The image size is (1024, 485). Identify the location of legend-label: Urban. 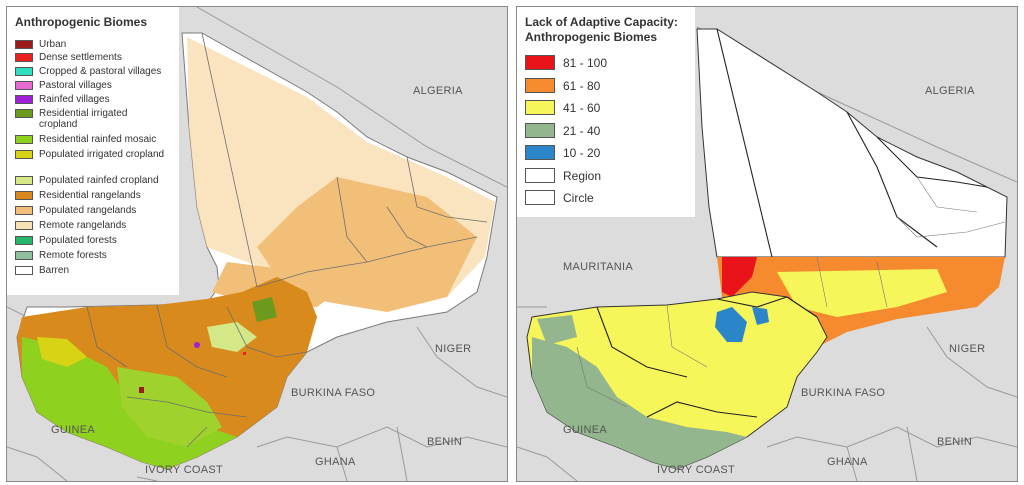
(53, 44).